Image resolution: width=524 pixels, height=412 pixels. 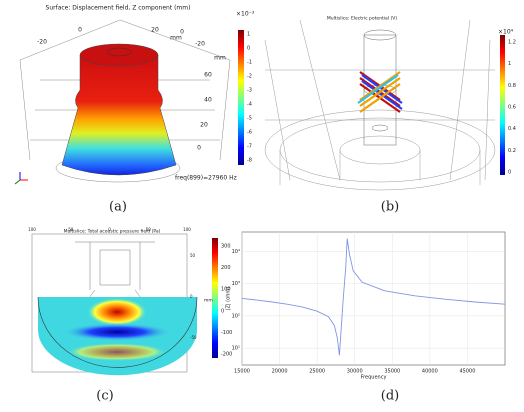 I want to click on transducer-body, so click(x=119, y=115).